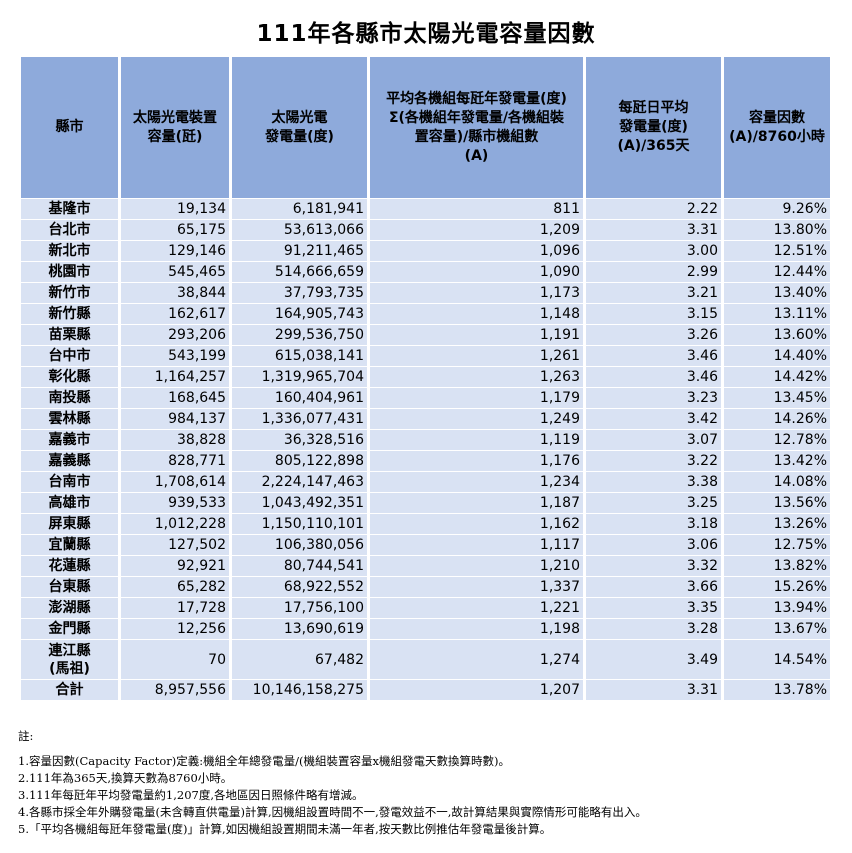 The height and width of the screenshot is (853, 852). What do you see at coordinates (653, 587) in the screenshot?
I see `daily-avg-cell: 3.66` at bounding box center [653, 587].